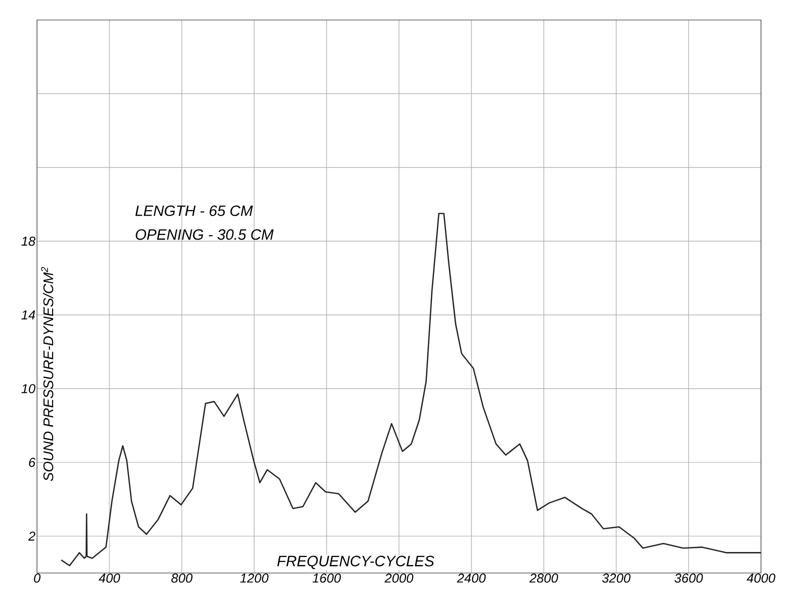  I want to click on x-tick-label: 3600, so click(688, 578).